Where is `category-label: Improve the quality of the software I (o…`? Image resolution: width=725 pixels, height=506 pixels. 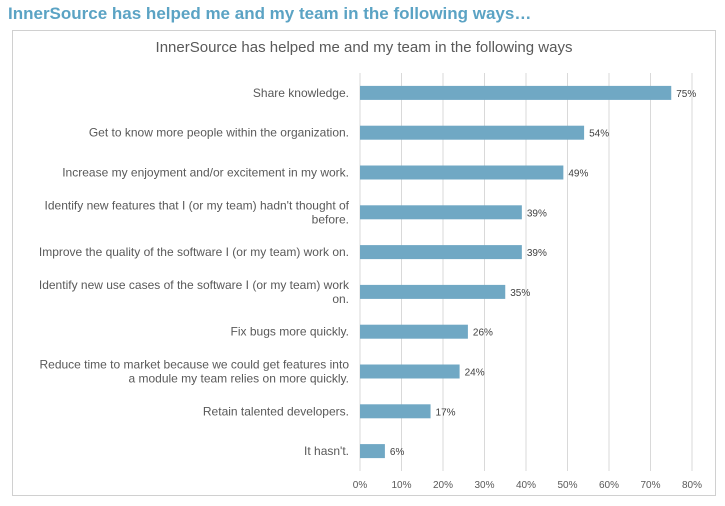 category-label: Improve the quality of the software I (o… is located at coordinates (194, 252).